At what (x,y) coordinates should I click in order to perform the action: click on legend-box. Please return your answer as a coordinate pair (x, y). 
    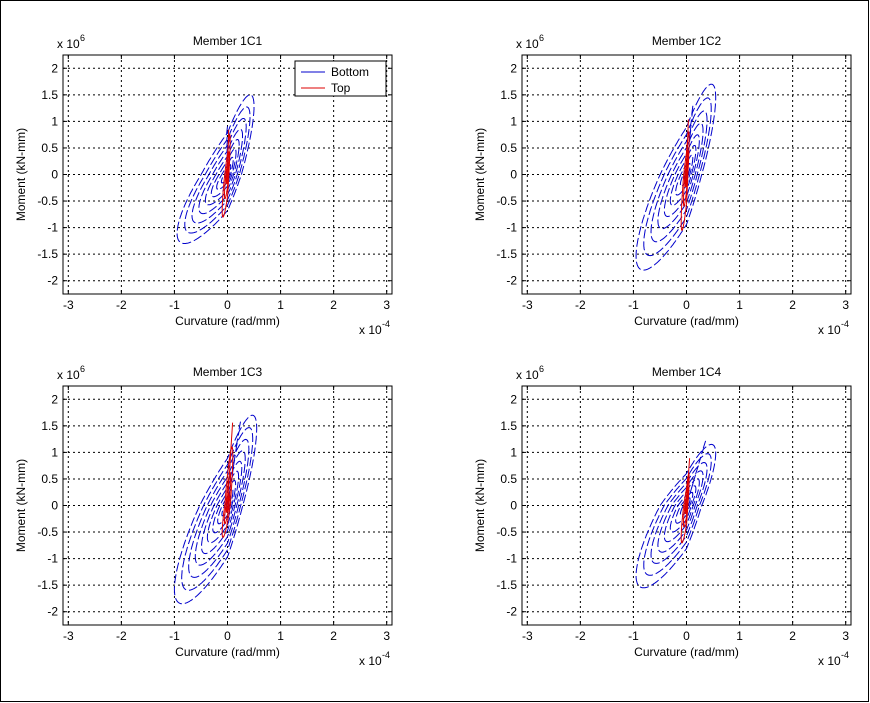
    Looking at the image, I should click on (340, 78).